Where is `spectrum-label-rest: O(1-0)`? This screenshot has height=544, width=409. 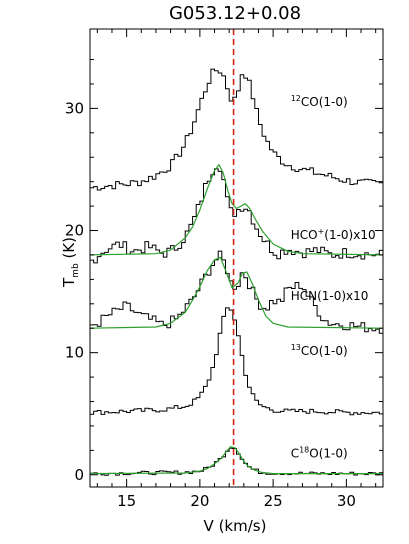
spectrum-label-rest: O(1-0) is located at coordinates (328, 454).